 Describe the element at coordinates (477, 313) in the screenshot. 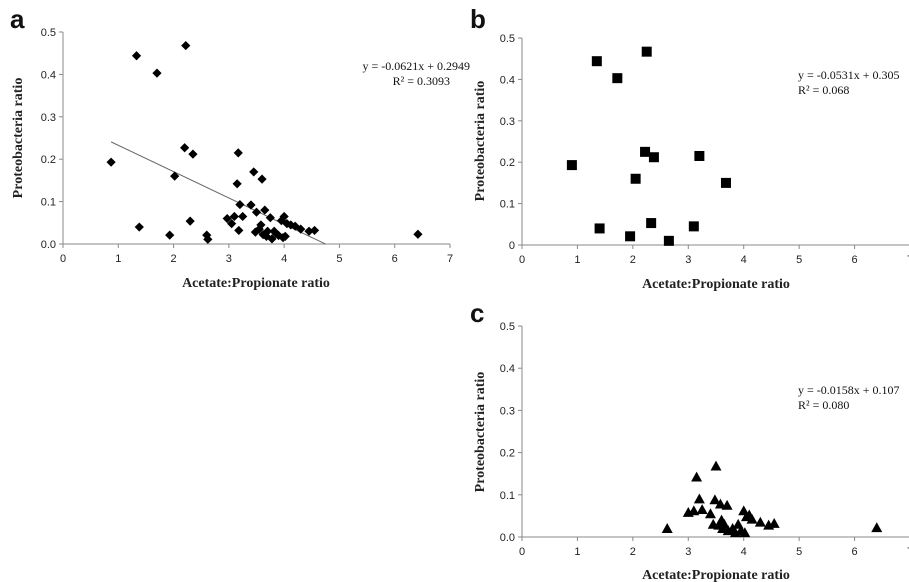

I see `panel-letter: c` at that location.